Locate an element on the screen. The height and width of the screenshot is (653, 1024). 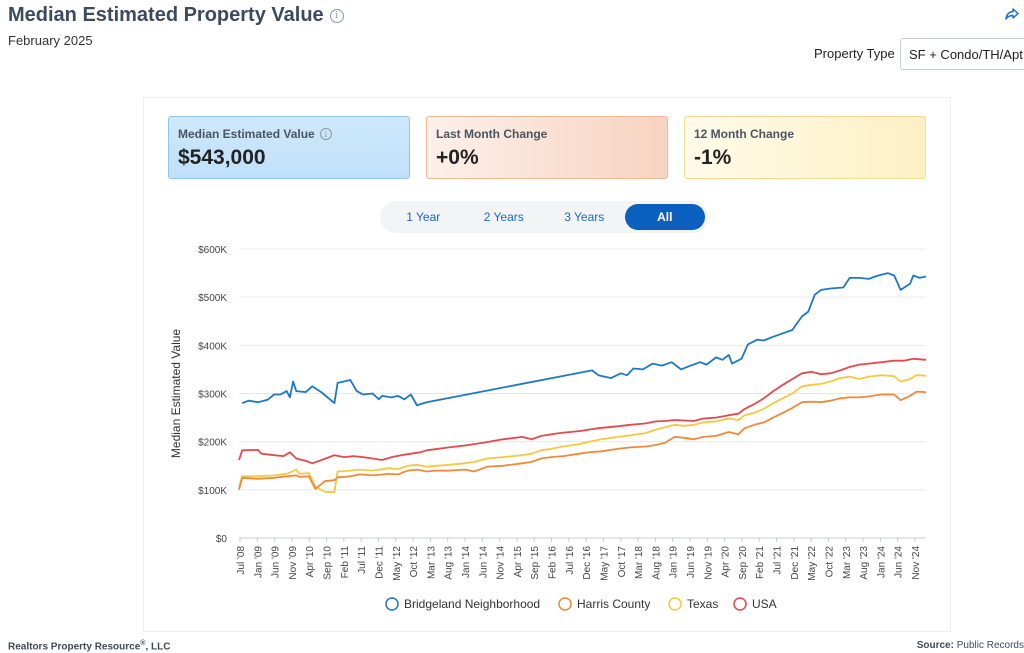
footer-source: Source: Public Records is located at coordinates (970, 645).